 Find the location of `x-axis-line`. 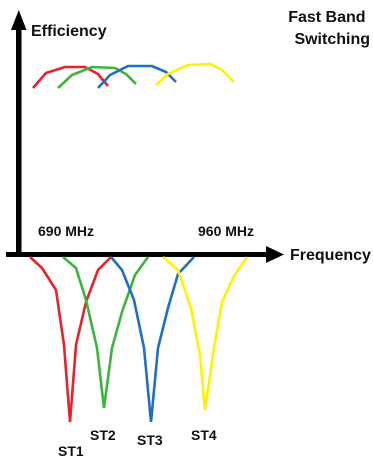

x-axis-line is located at coordinates (138, 254).